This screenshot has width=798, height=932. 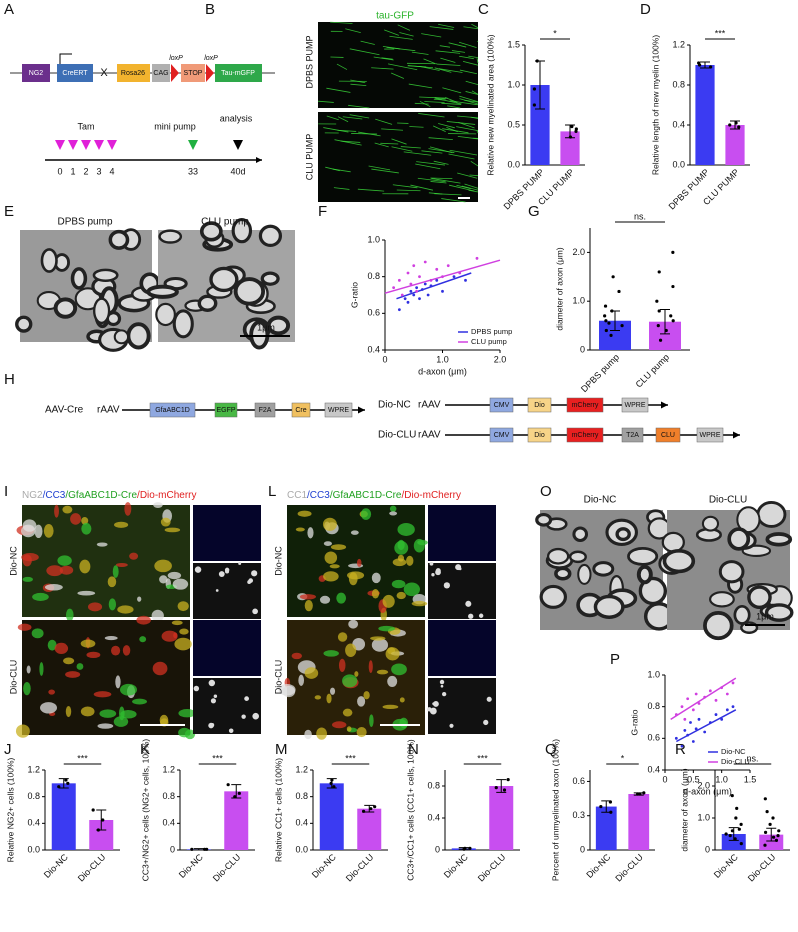 What do you see at coordinates (645, 9) in the screenshot?
I see `panel-letter: D` at bounding box center [645, 9].